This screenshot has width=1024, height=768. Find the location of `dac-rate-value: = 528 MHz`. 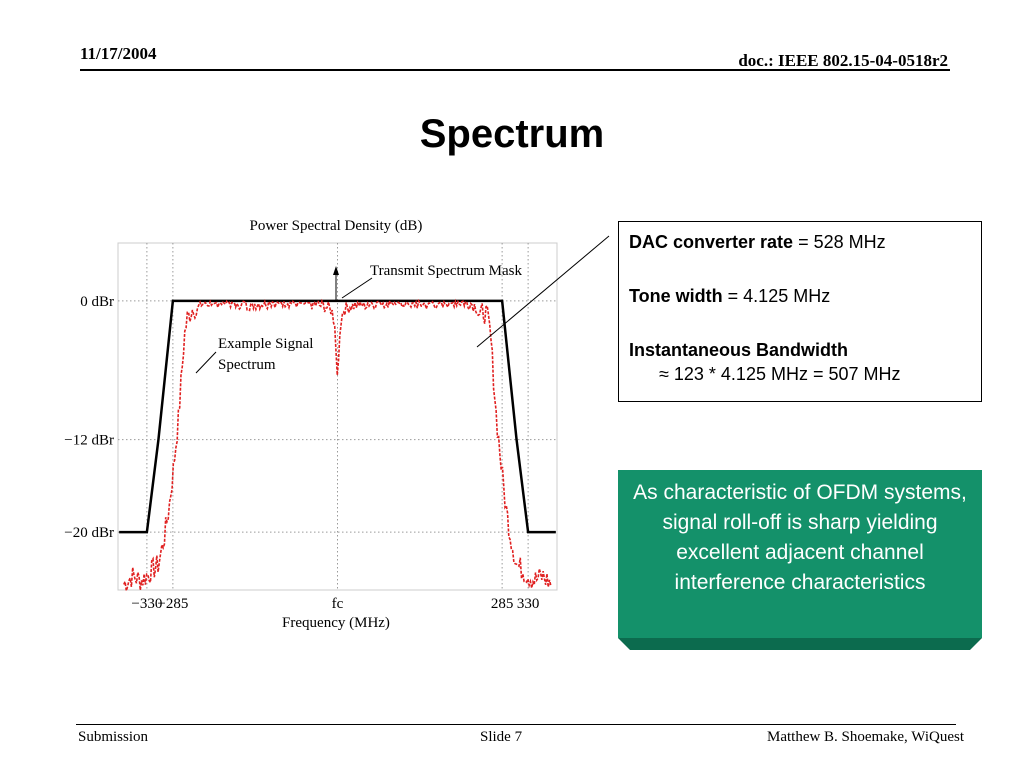

dac-rate-value: = 528 MHz is located at coordinates (839, 242).